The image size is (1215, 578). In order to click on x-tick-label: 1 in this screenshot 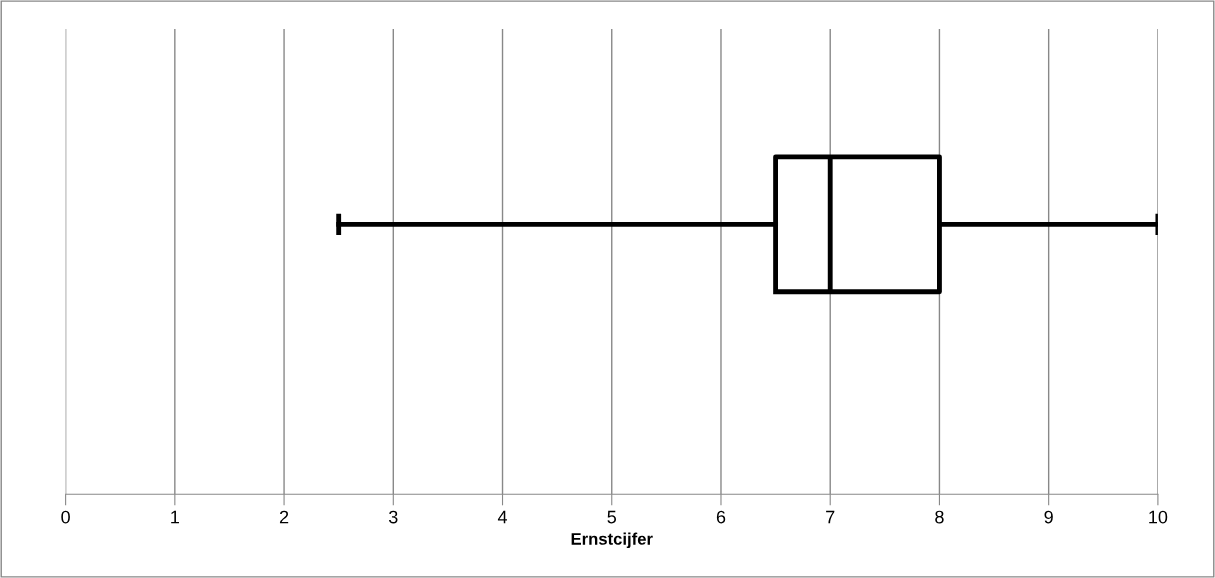, I will do `click(175, 517)`.